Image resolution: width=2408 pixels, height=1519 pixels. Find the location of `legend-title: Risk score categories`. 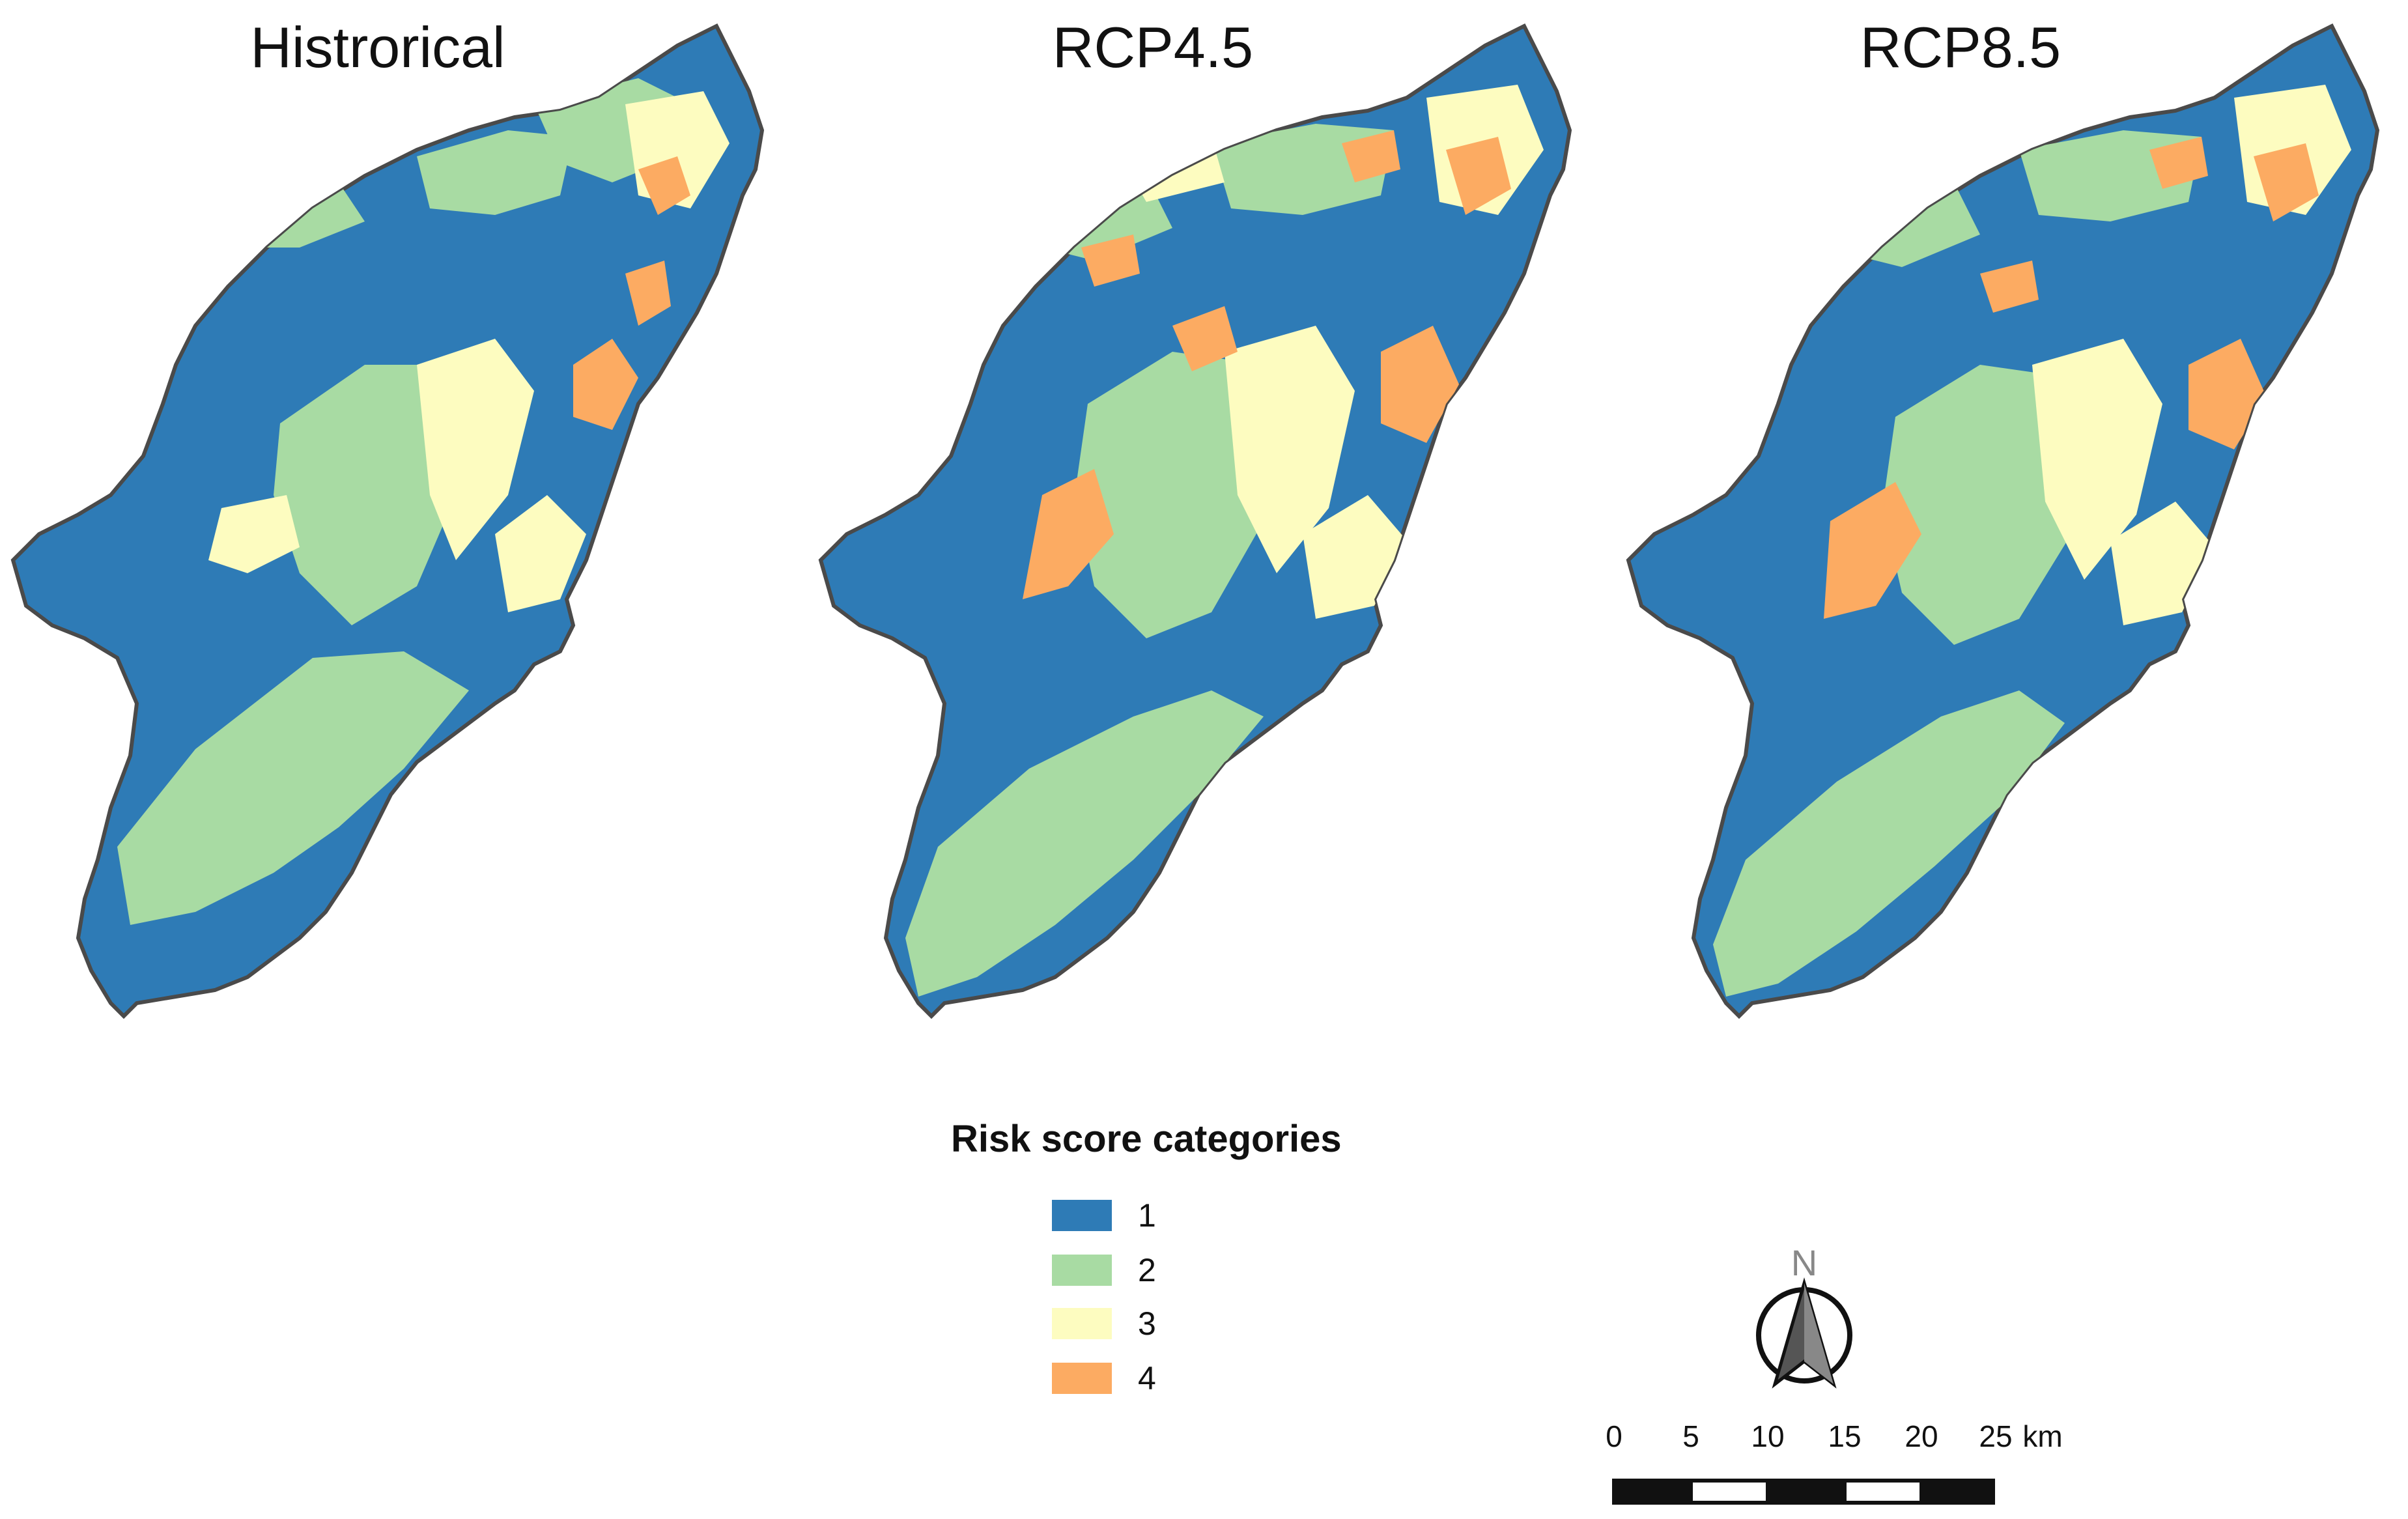

legend-title: Risk score categories is located at coordinates (1146, 1139).